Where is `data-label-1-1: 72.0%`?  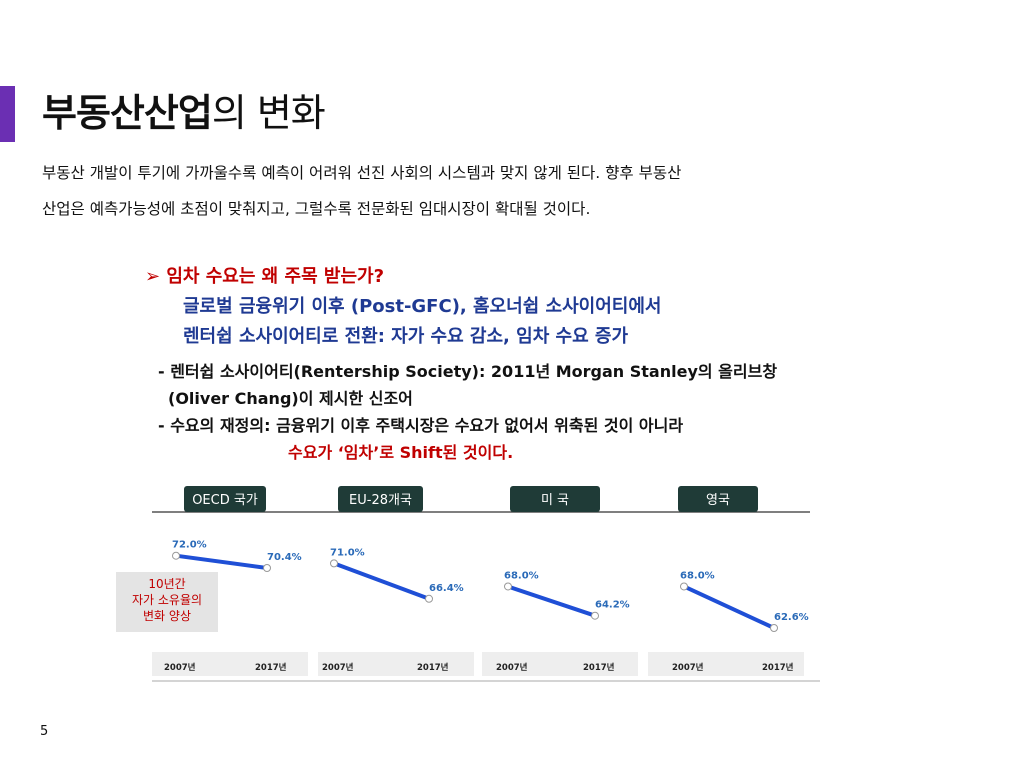 data-label-1-1: 72.0% is located at coordinates (189, 545).